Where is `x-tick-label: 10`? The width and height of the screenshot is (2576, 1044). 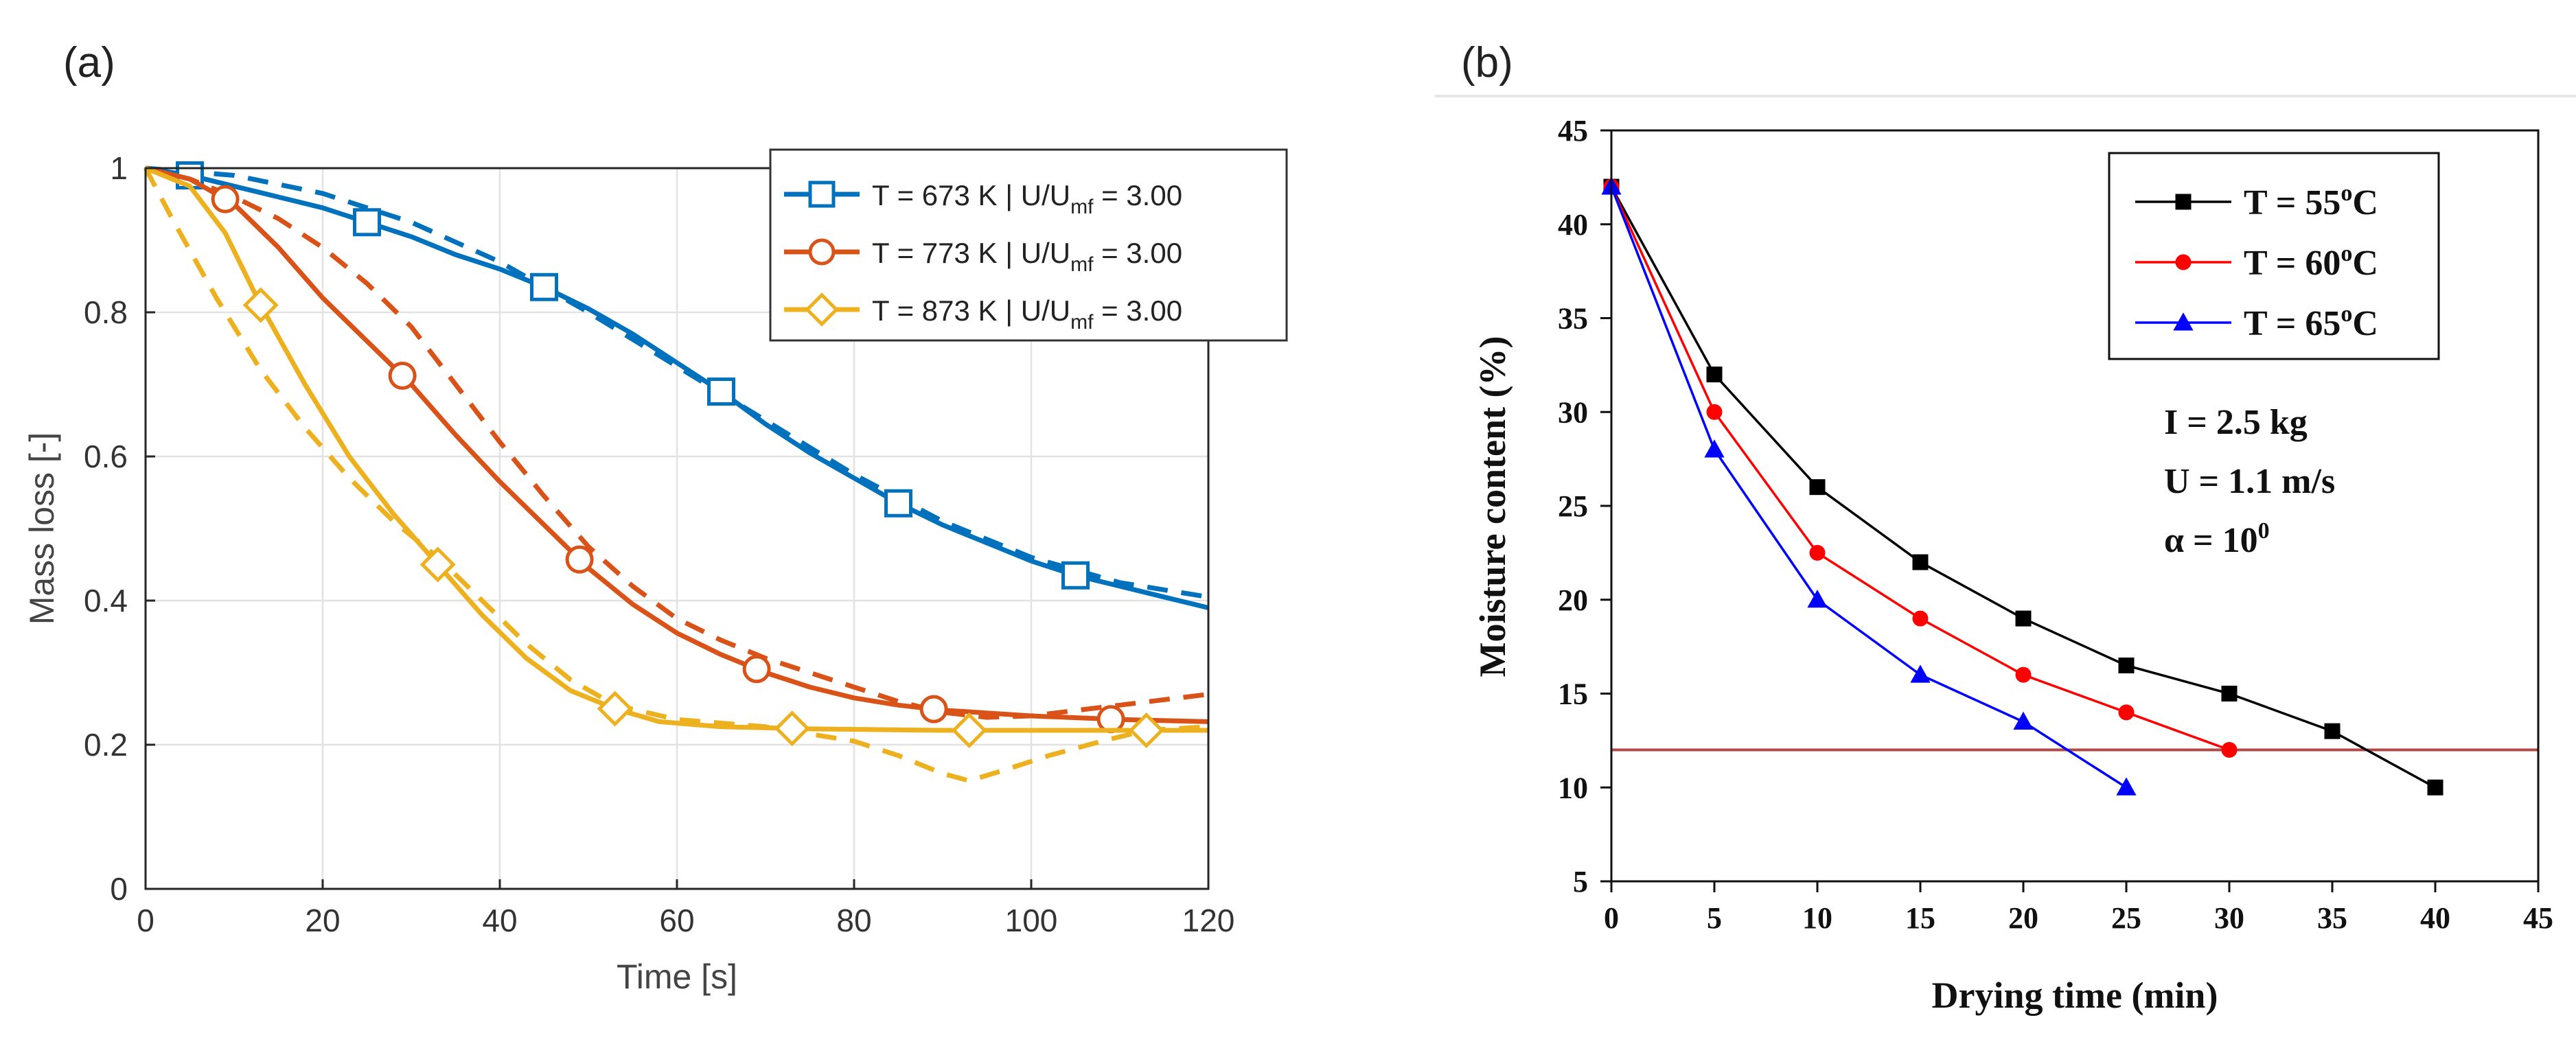
x-tick-label: 10 is located at coordinates (1817, 918).